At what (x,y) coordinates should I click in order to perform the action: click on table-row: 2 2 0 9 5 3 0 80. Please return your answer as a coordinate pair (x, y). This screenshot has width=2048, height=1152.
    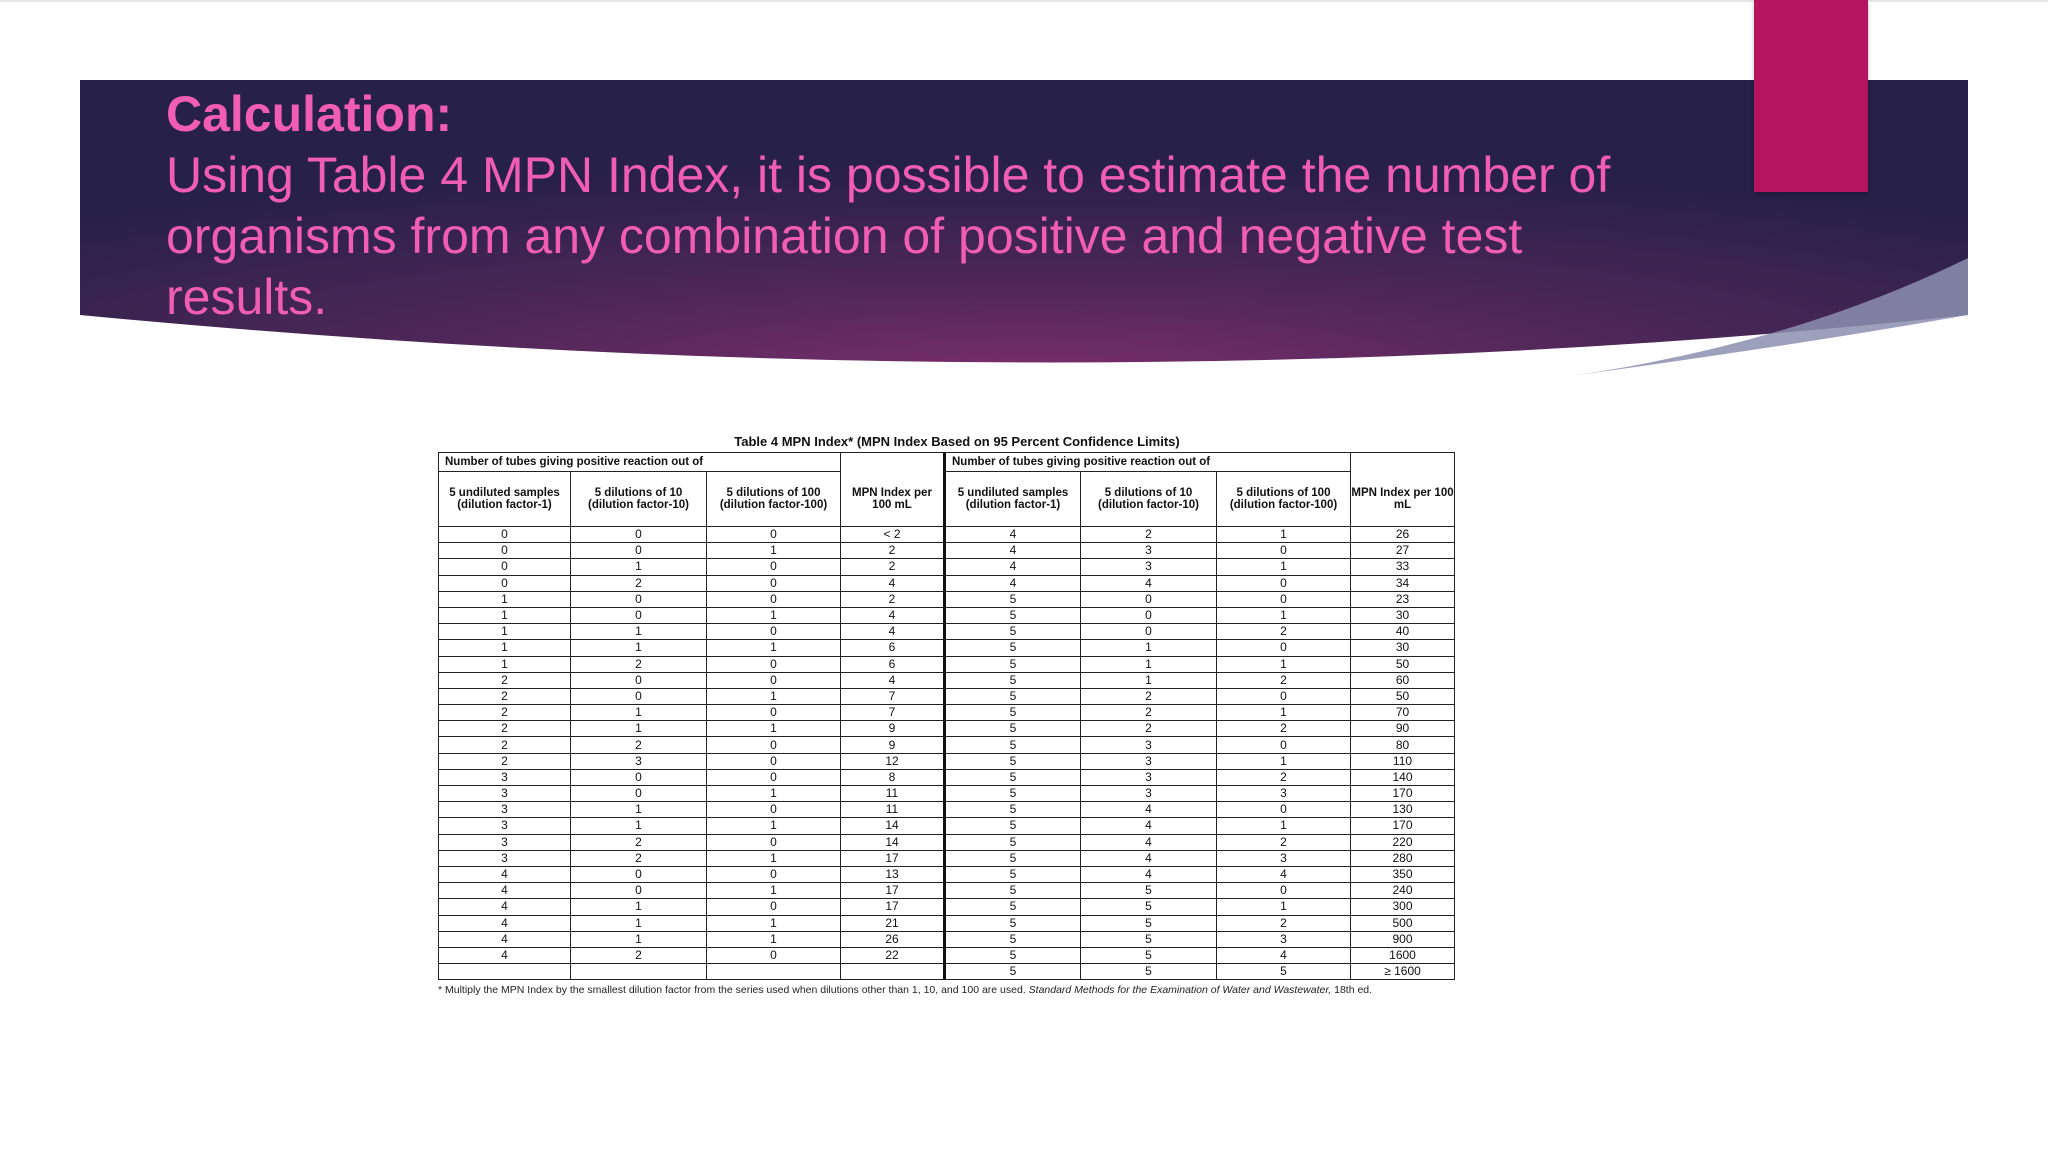
    Looking at the image, I should click on (946, 745).